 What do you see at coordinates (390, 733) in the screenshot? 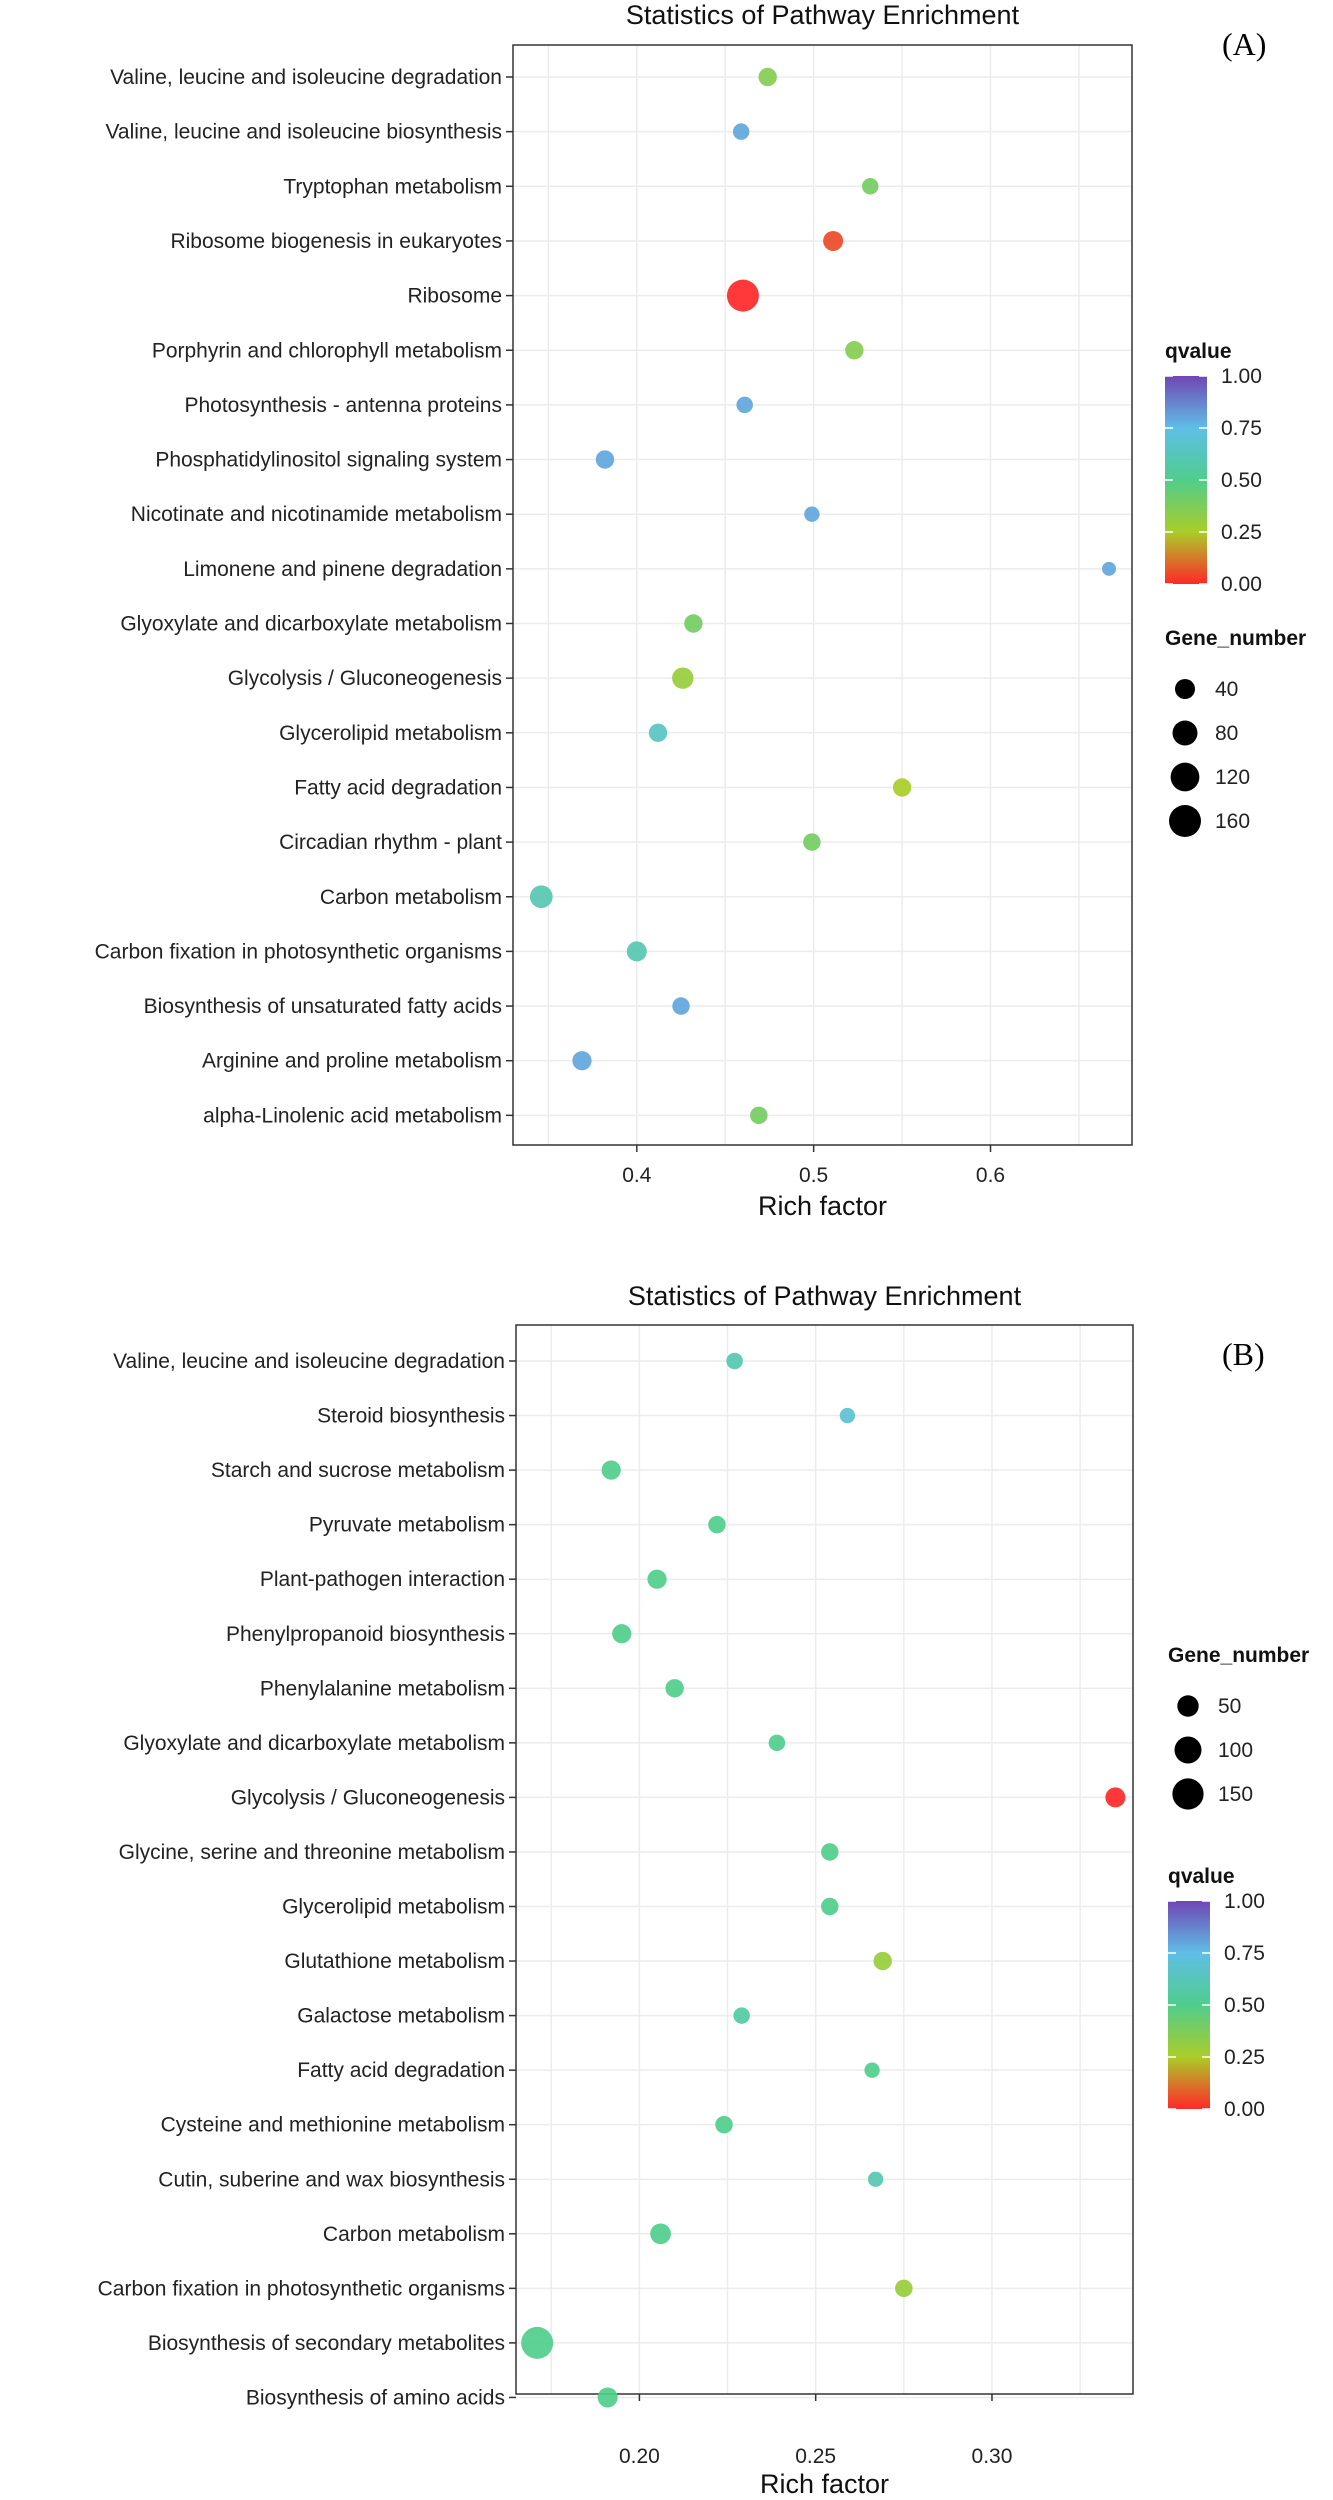
I see `y-tick-label-a: Glycerolipid metabolism` at bounding box center [390, 733].